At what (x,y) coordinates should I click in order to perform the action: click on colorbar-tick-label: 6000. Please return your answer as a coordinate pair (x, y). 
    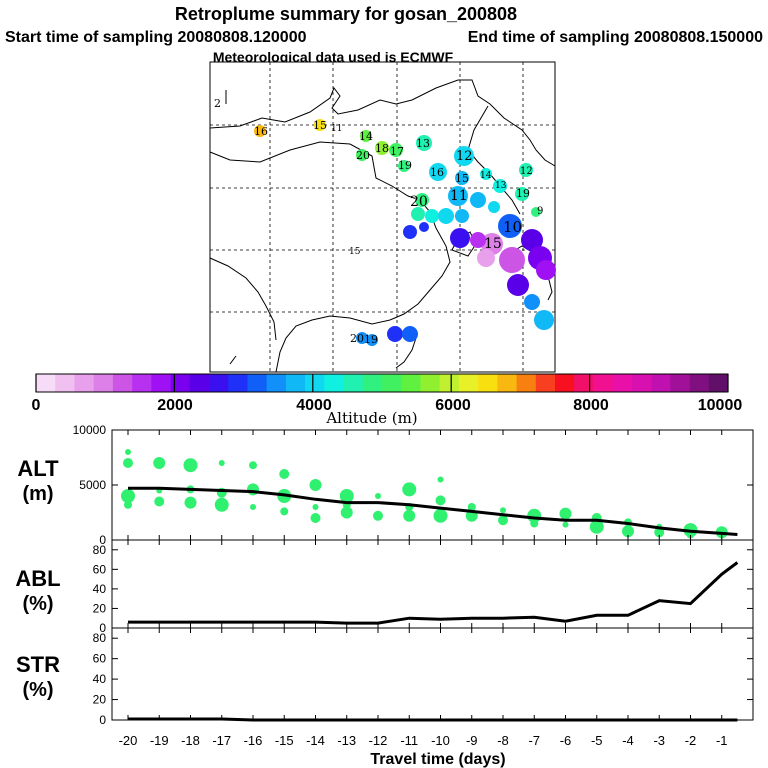
    Looking at the image, I should click on (453, 405).